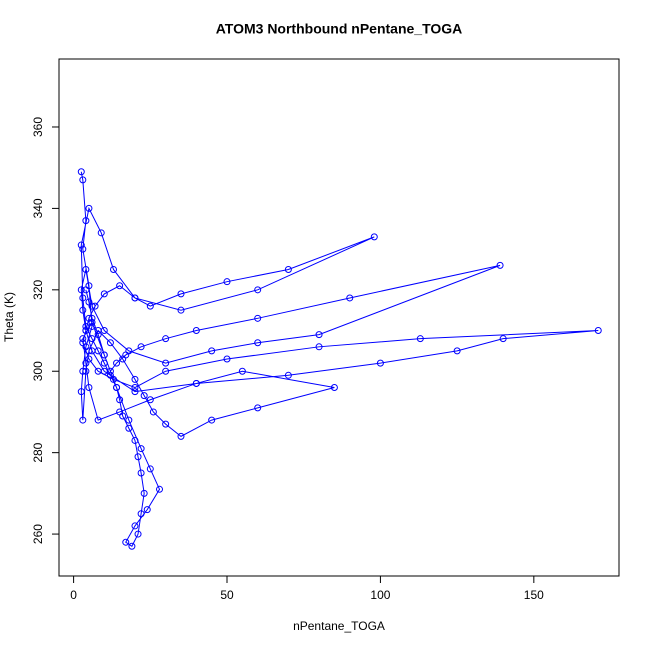 The width and height of the screenshot is (650, 650). What do you see at coordinates (339, 626) in the screenshot?
I see `x-axis-label: nPentane_TOGA` at bounding box center [339, 626].